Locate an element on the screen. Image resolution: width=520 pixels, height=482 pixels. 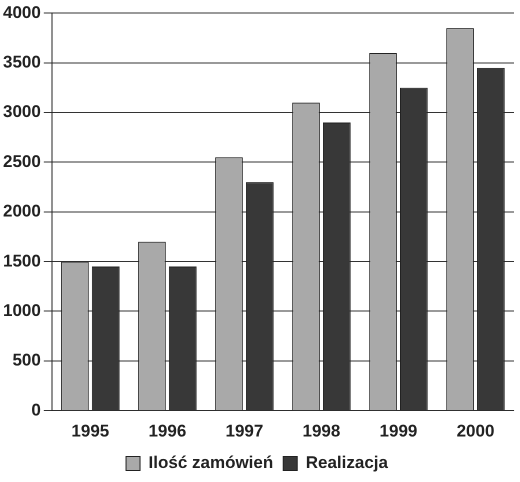
legend-label: Ilość zamówień is located at coordinates (211, 462).